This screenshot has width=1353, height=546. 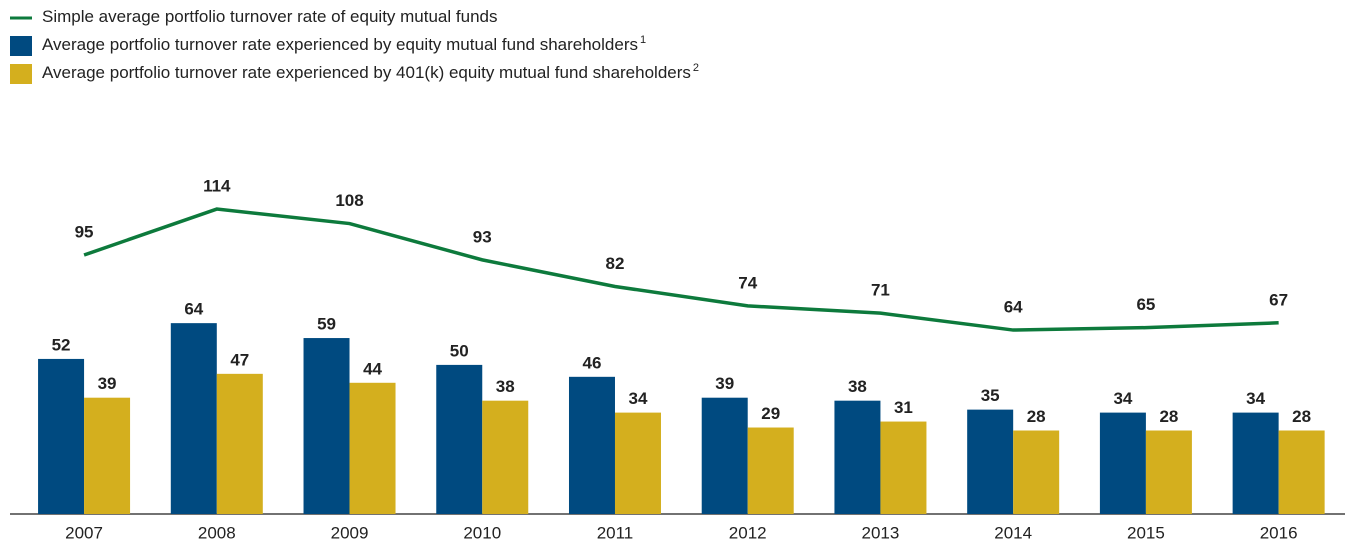 I want to click on data-label: 74, so click(x=747, y=282).